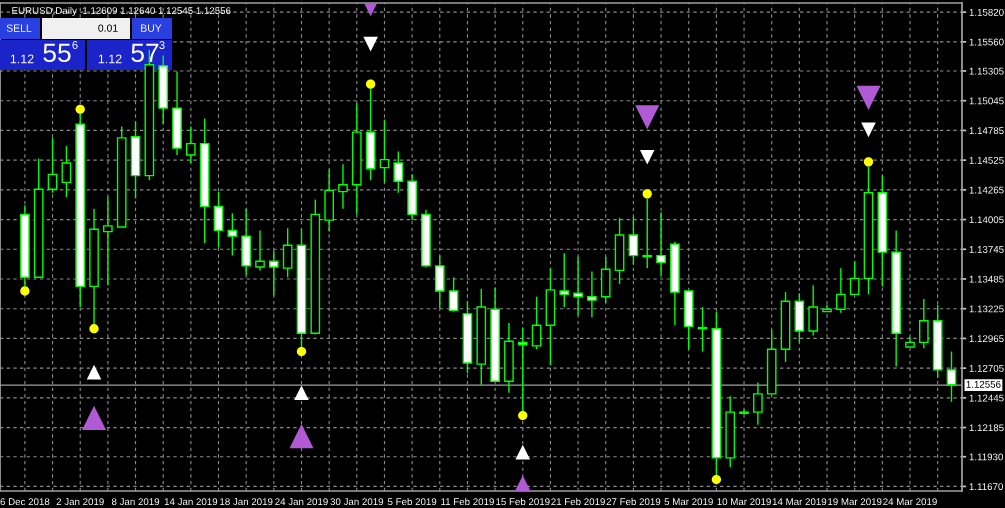 This screenshot has width=1005, height=508. What do you see at coordinates (80, 502) in the screenshot?
I see `x-tick-label: 2 Jan 2019` at bounding box center [80, 502].